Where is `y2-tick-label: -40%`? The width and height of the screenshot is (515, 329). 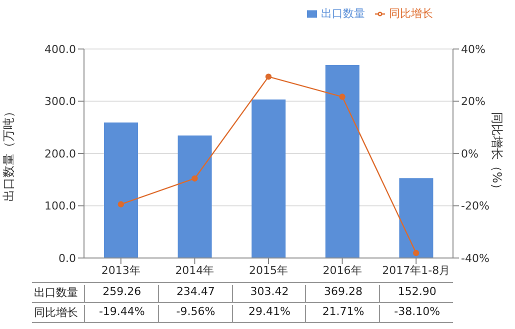
y2-tick-label: -40% is located at coordinates (475, 258).